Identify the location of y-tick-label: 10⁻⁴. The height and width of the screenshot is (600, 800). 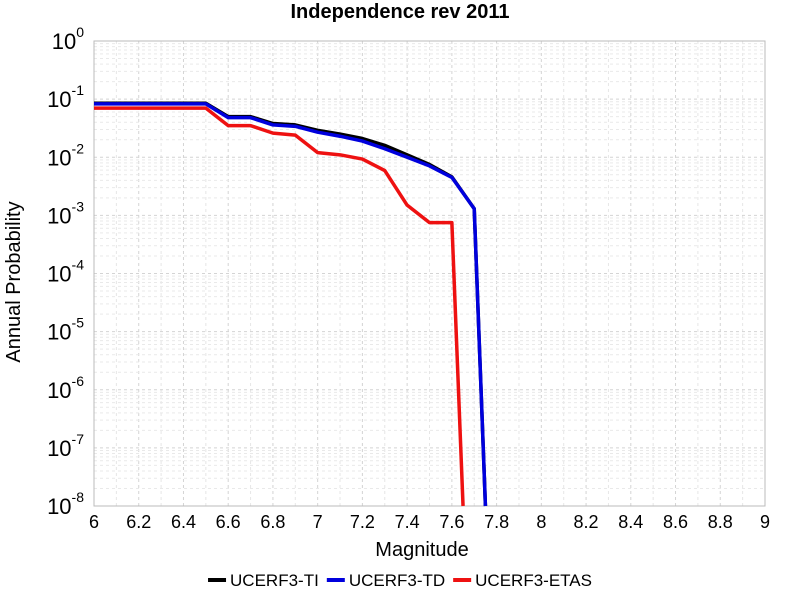
(65, 272).